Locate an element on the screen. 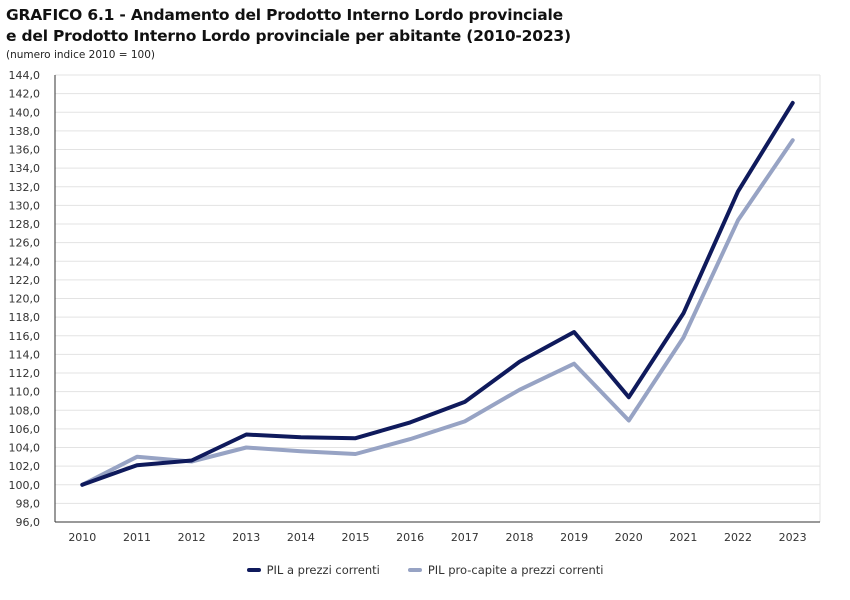 This screenshot has width=850, height=600. y-tick-label: 104,0 is located at coordinates (25, 448).